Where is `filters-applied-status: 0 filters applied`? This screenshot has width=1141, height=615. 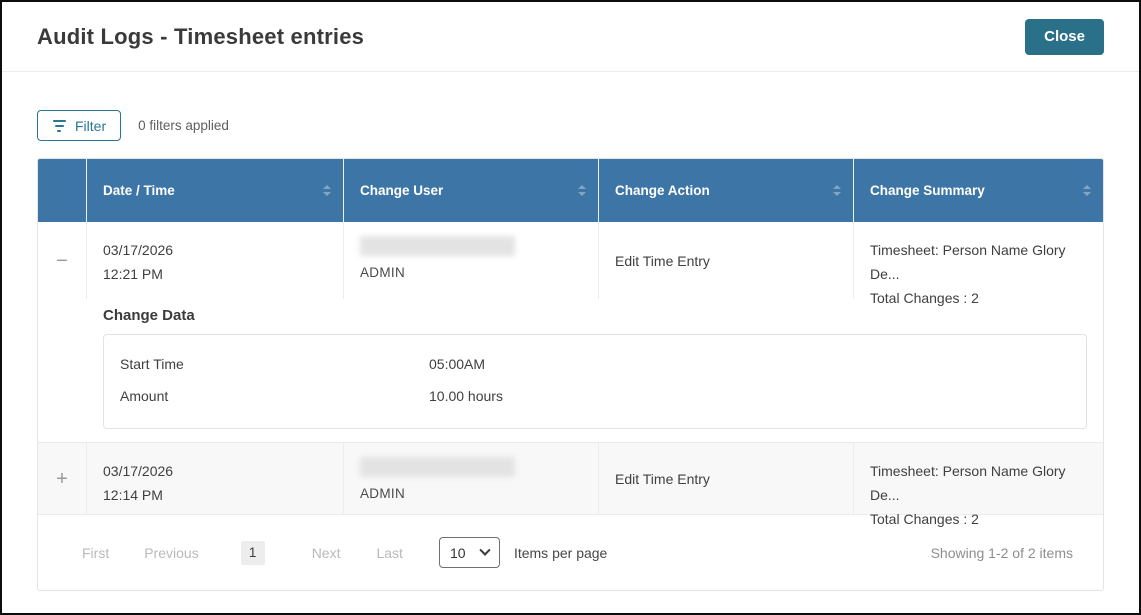 filters-applied-status: 0 filters applied is located at coordinates (183, 125).